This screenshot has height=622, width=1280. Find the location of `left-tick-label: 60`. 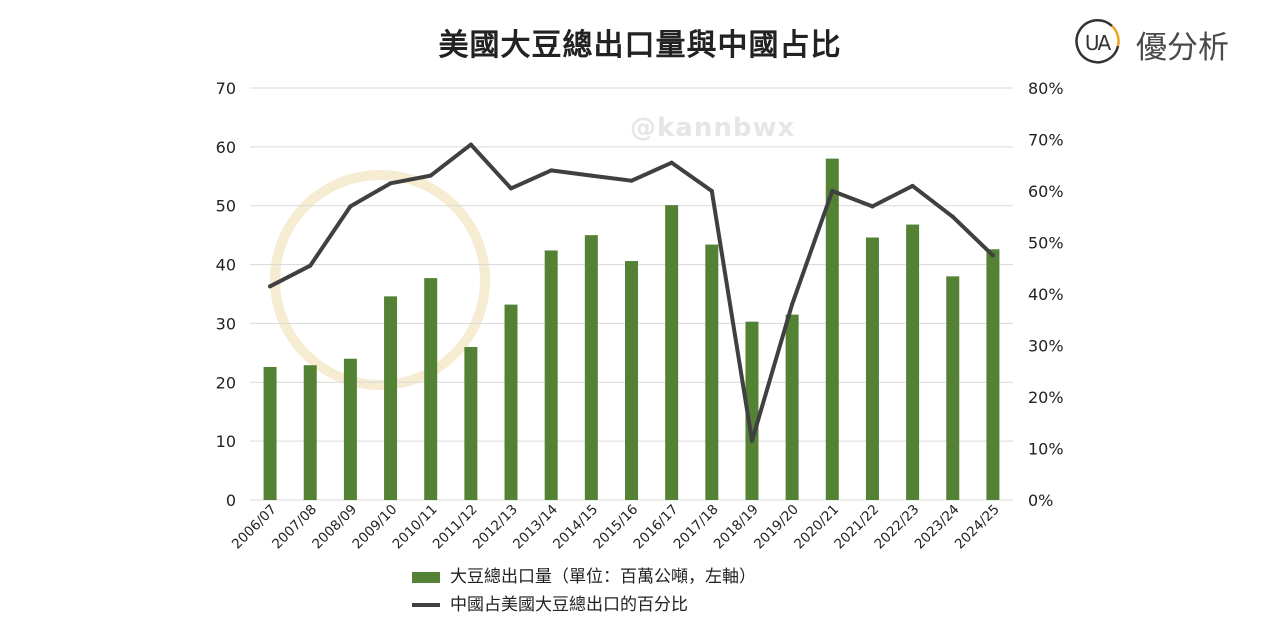

left-tick-label: 60 is located at coordinates (226, 147).